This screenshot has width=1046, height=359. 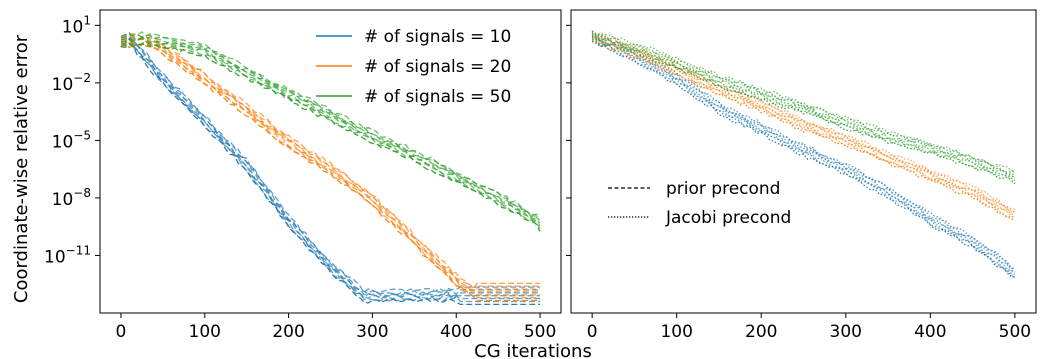 What do you see at coordinates (437, 97) in the screenshot?
I see `legend-label-signals: # of signals = 50` at bounding box center [437, 97].